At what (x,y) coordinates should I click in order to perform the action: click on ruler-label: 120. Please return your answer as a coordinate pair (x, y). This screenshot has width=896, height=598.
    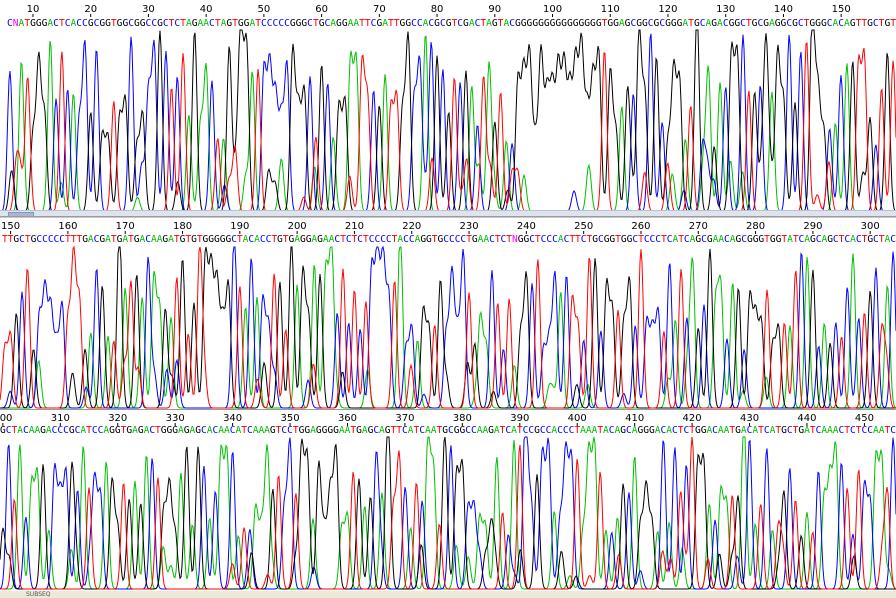
    Looking at the image, I should click on (667, 9).